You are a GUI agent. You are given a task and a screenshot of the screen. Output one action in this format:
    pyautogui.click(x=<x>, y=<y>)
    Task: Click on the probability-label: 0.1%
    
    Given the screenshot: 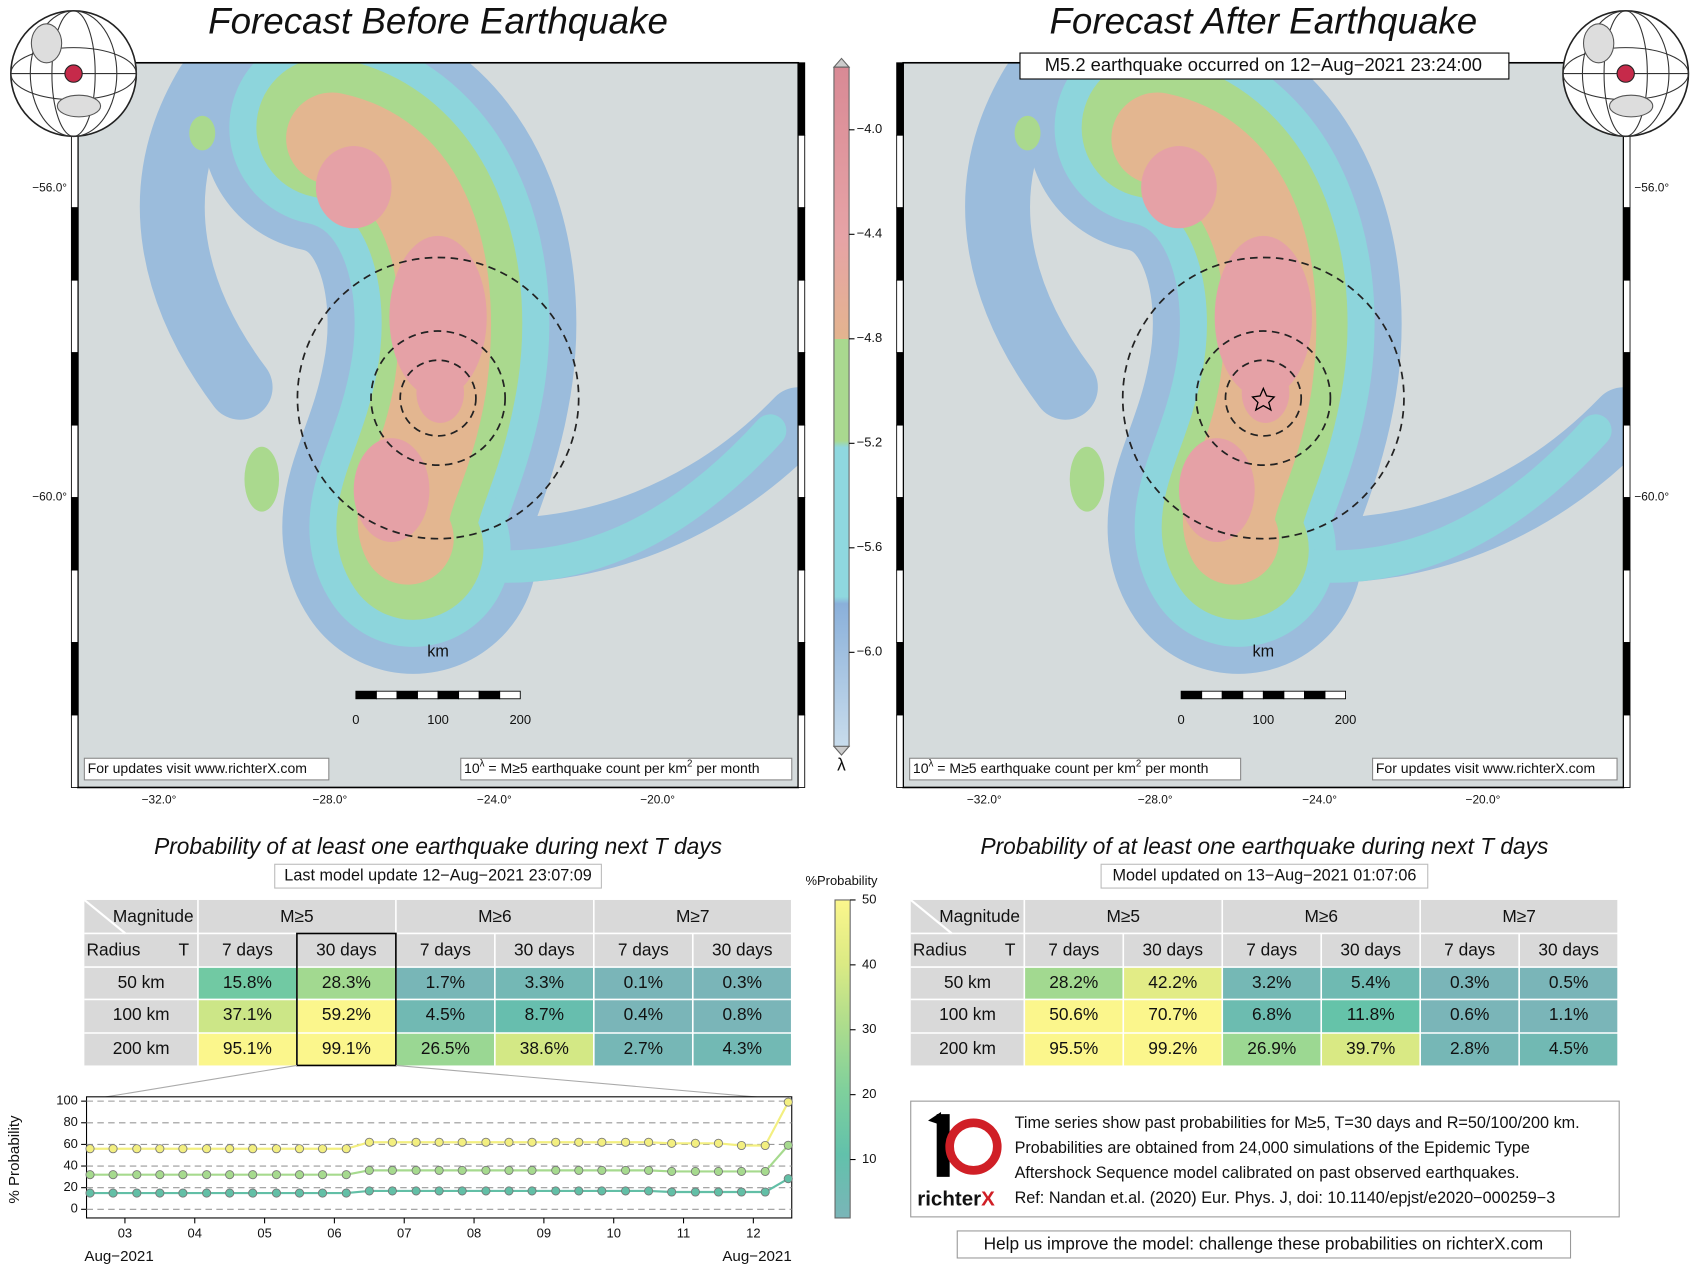 What is the action you would take?
    pyautogui.click(x=643, y=982)
    